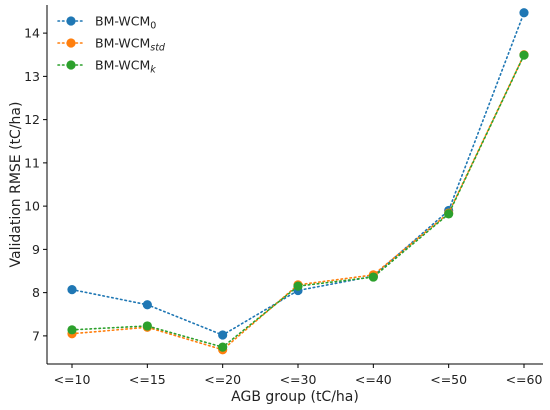 Image resolution: width=550 pixels, height=410 pixels. Describe the element at coordinates (222, 379) in the screenshot. I see `x-tick-label: <=20` at that location.